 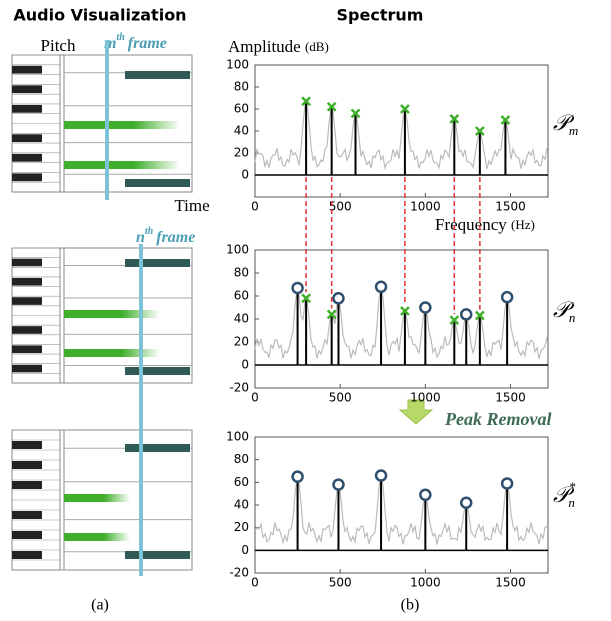 I want to click on axis-label-text: Frequency, so click(x=471, y=224).